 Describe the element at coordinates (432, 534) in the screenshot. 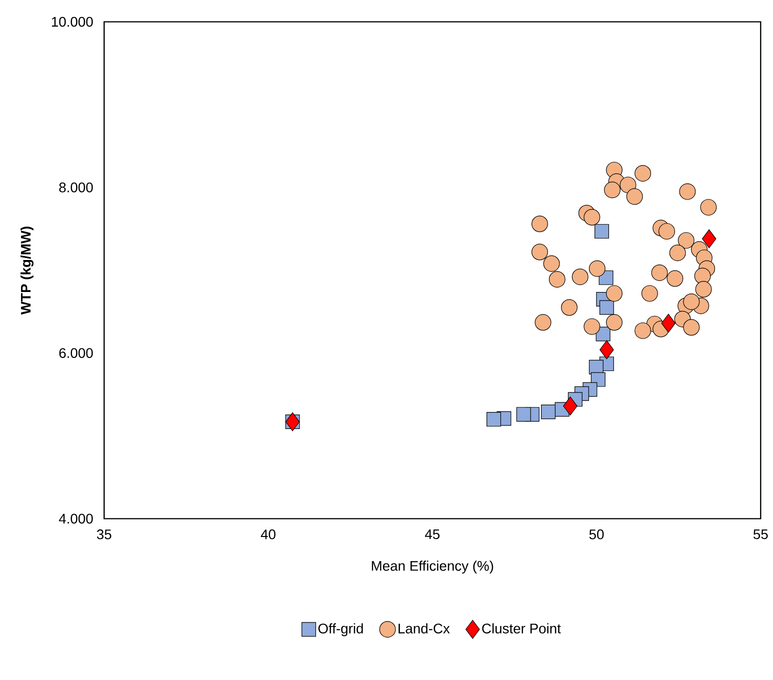

I see `x-tick-label: 45` at that location.